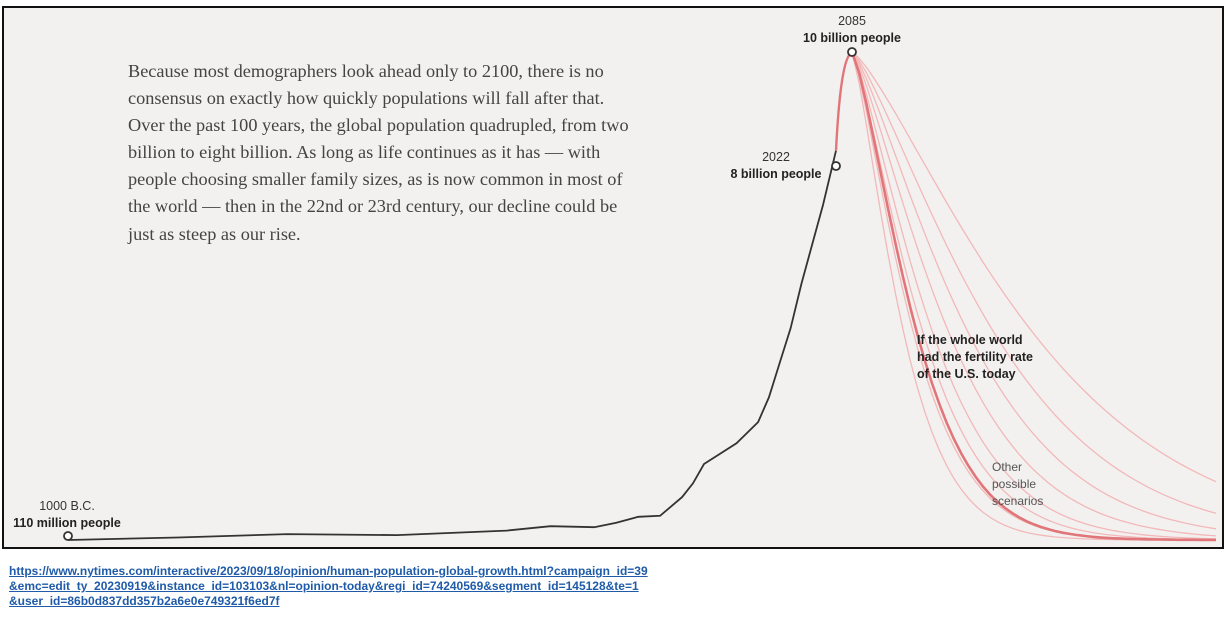  I want to click on label-1000bc-value: 110 million people, so click(67, 523).